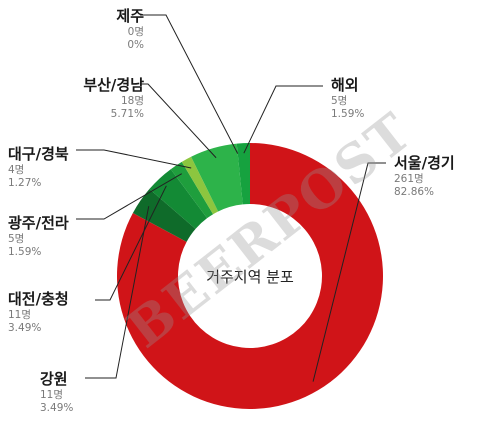  What do you see at coordinates (129, 196) in the screenshot?
I see `leader-line-gwangju-jeolla` at bounding box center [129, 196].